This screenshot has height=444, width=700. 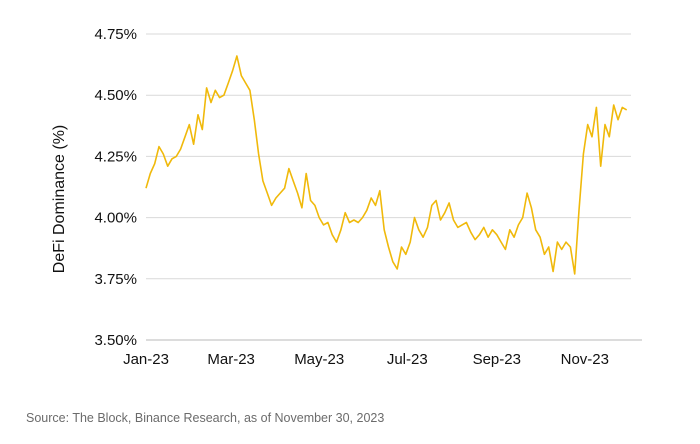 What do you see at coordinates (115, 218) in the screenshot?
I see `y-tick-label: 4.00%` at bounding box center [115, 218].